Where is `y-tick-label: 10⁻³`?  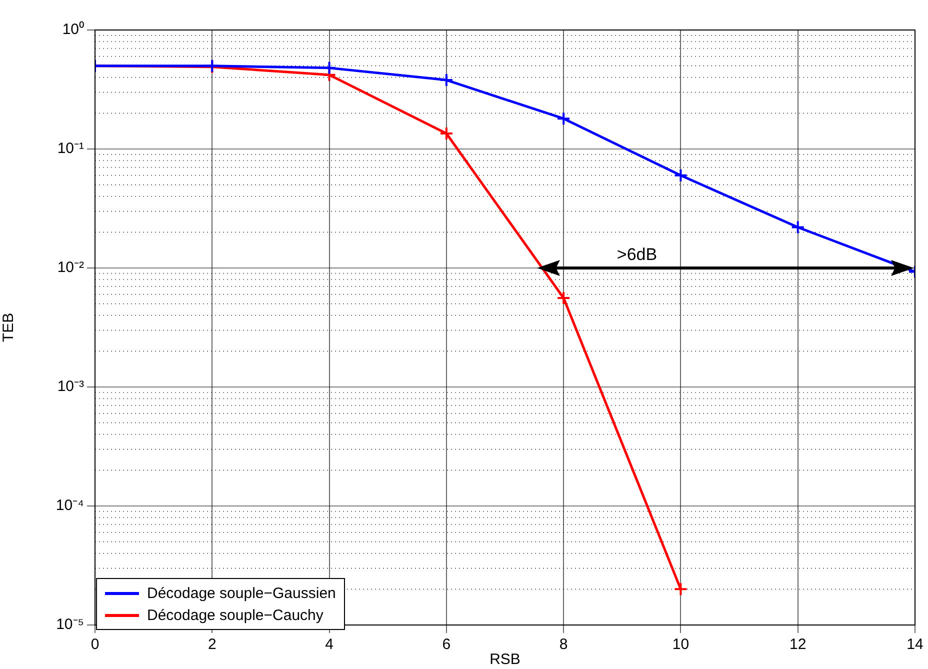
y-tick-label: 10⁻³ is located at coordinates (70, 387).